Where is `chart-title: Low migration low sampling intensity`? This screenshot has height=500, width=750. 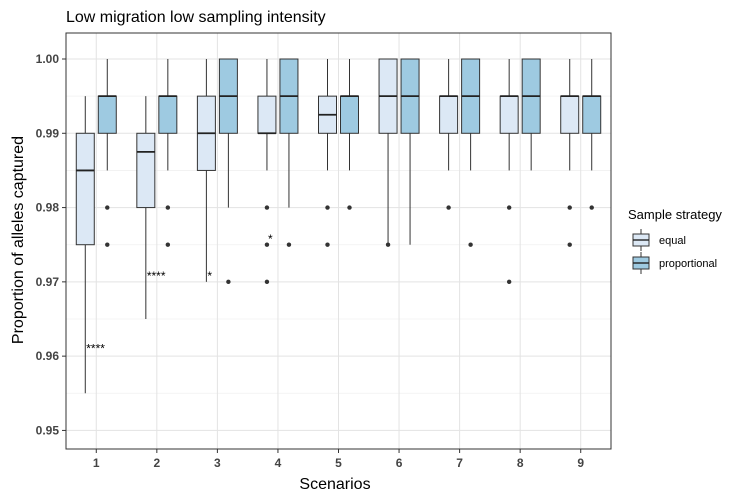
chart-title: Low migration low sampling intensity is located at coordinates (196, 17).